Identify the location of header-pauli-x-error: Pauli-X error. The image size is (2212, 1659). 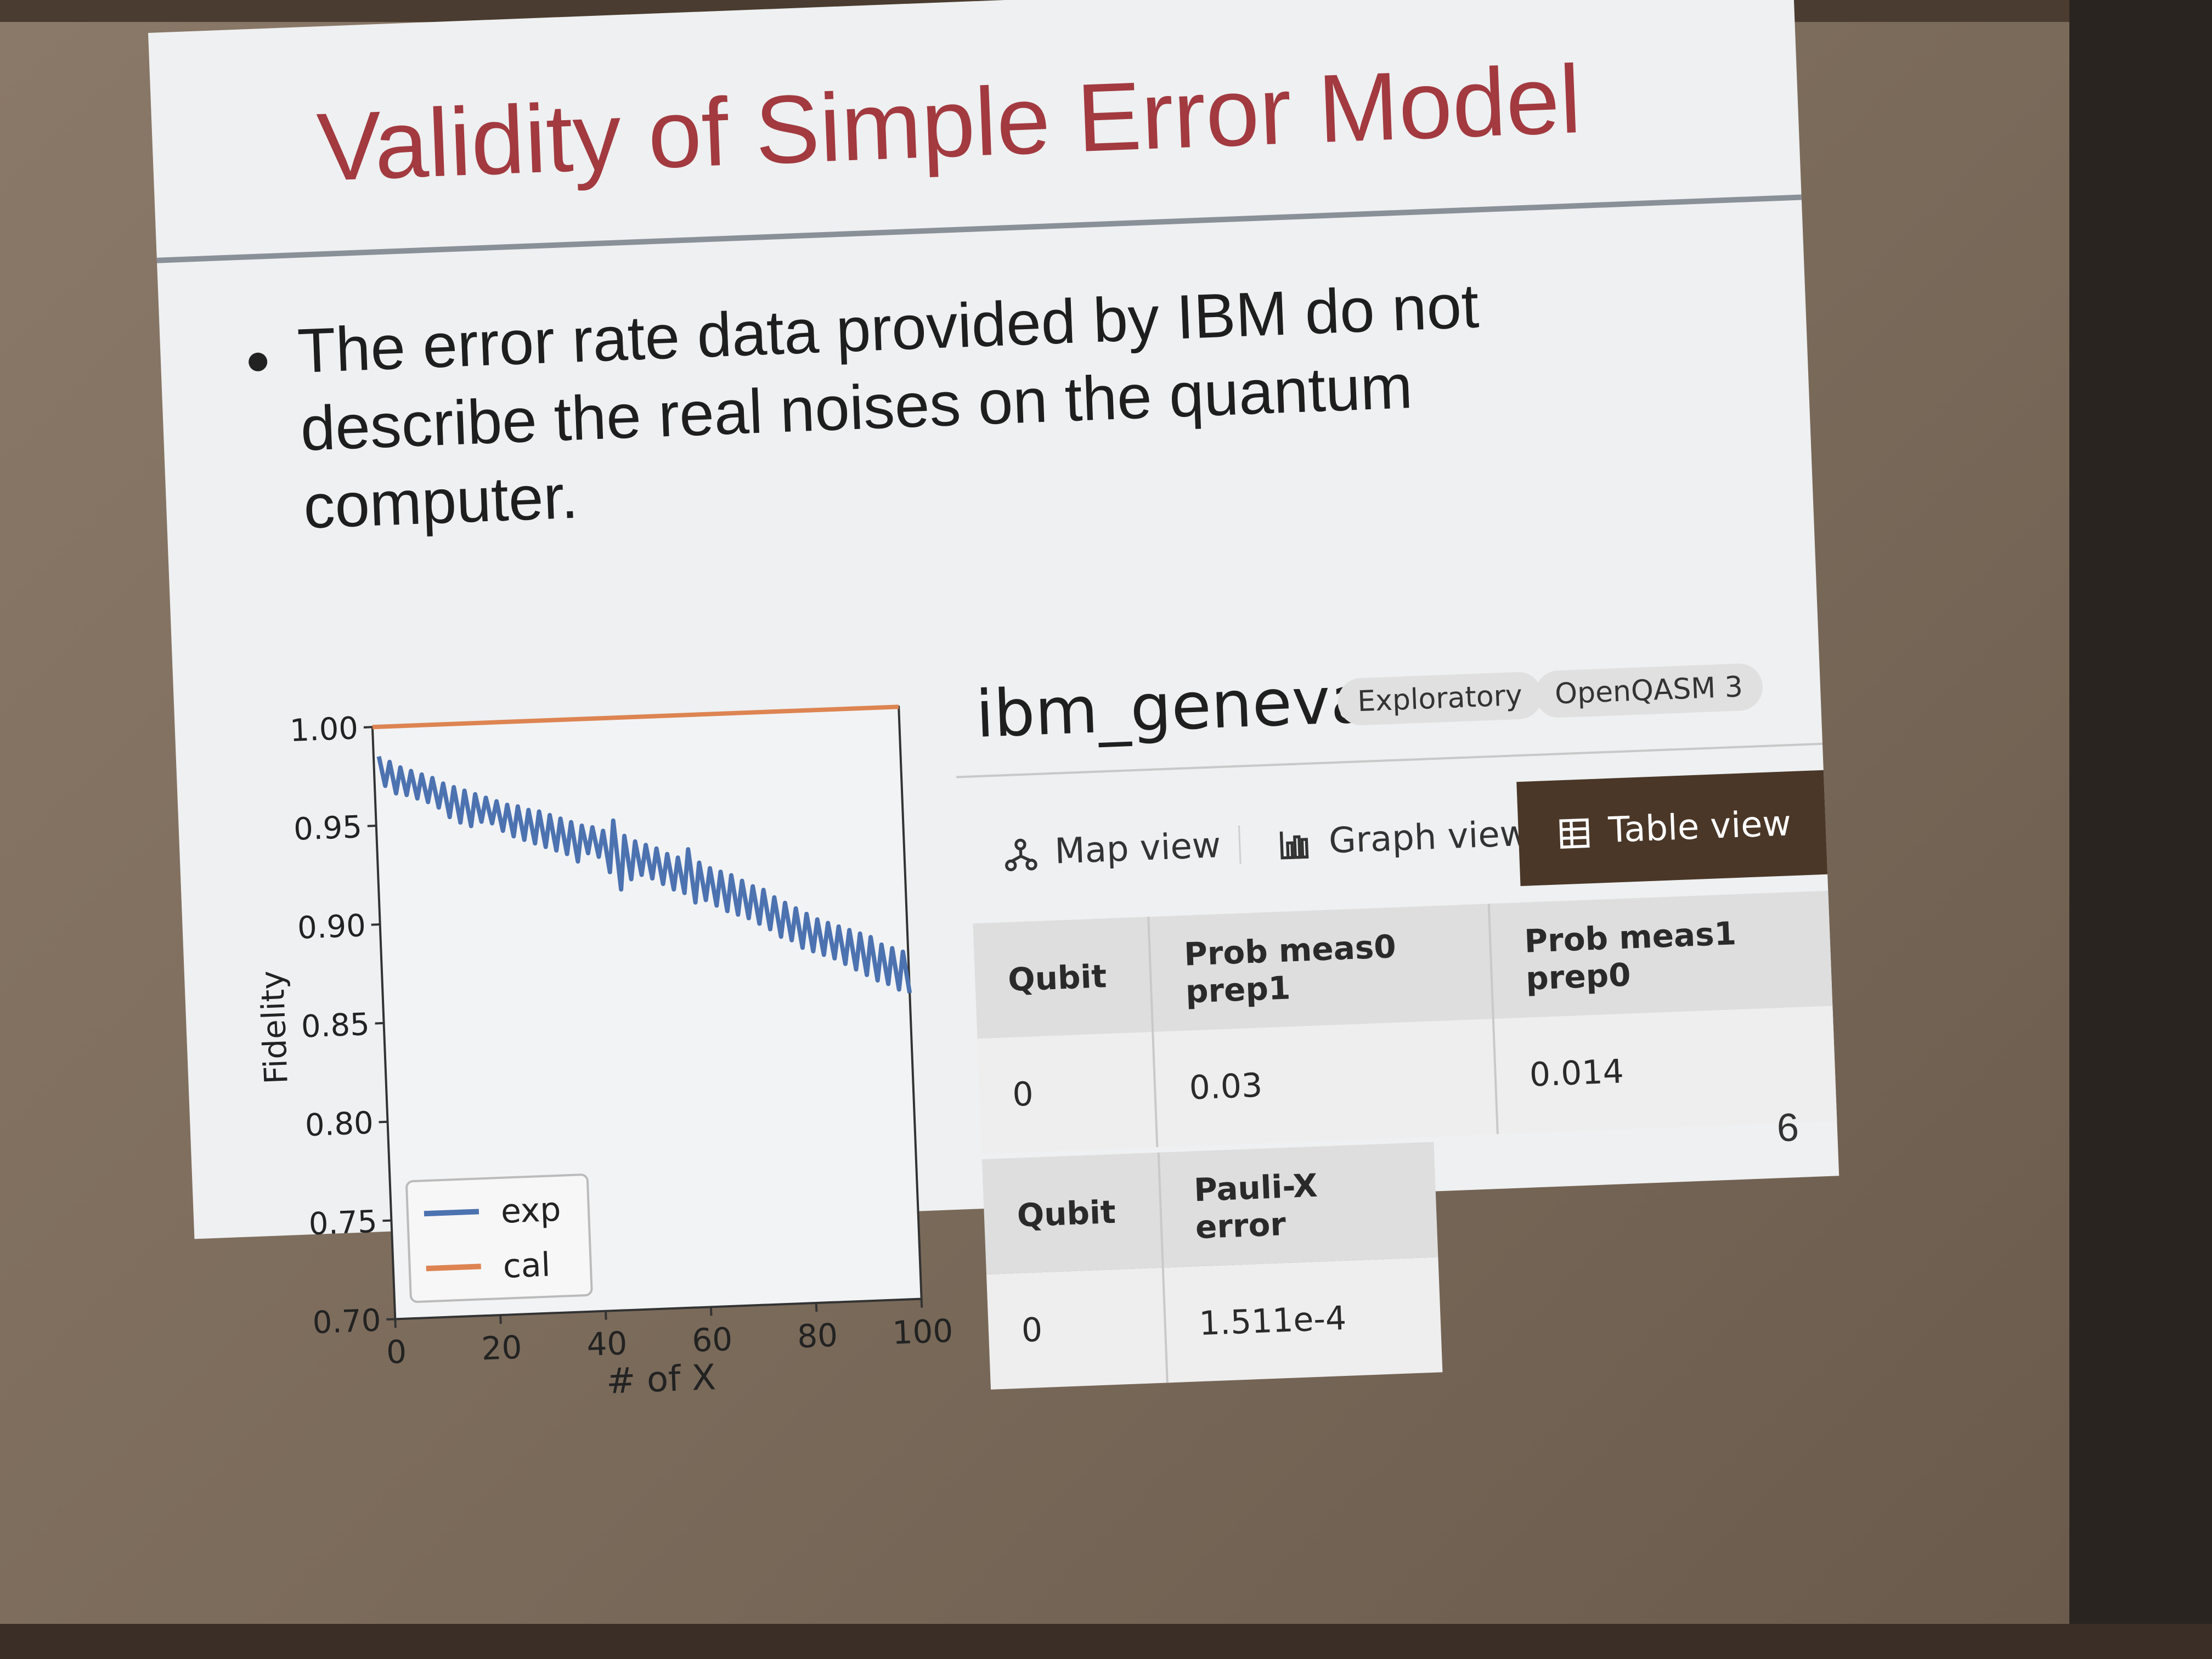
(1298, 1205).